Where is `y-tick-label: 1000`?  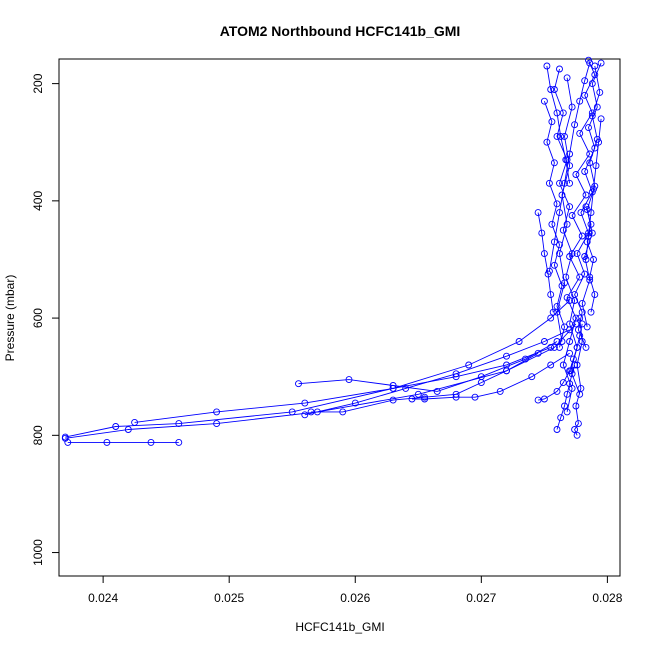 y-tick-label: 1000 is located at coordinates (38, 552).